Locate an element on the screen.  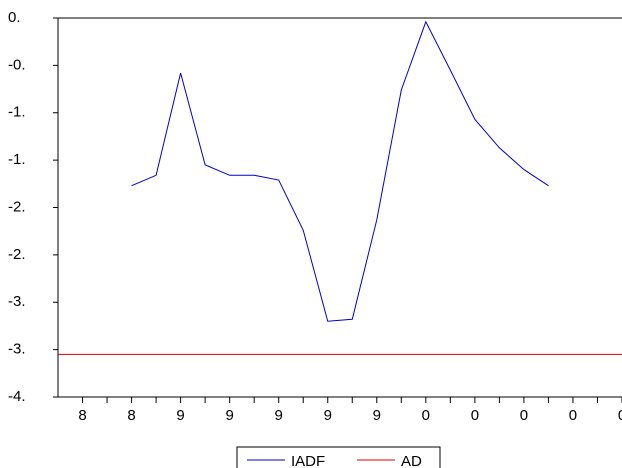
y-tick-label: 0. is located at coordinates (14, 17).